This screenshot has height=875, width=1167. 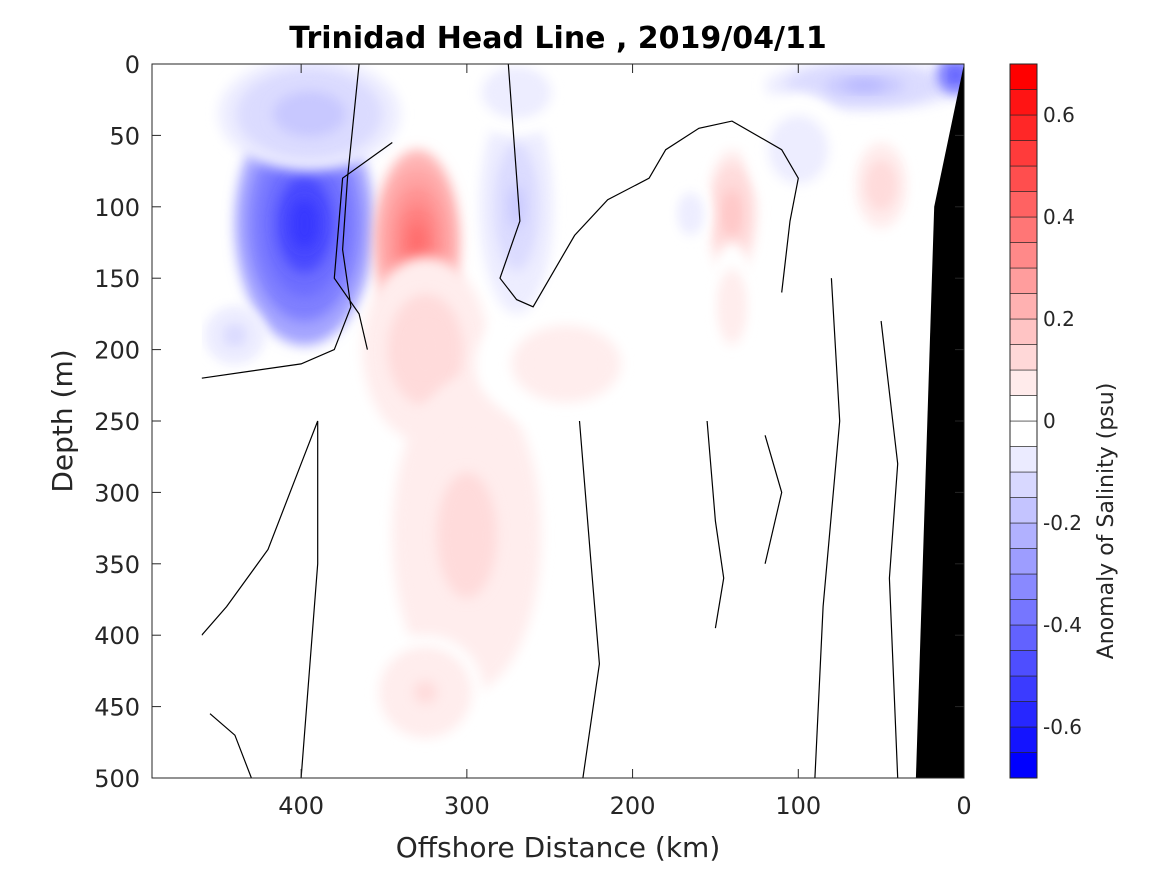 I want to click on colorbar: -0.6 -0.4 -0.2 0 0.2 0.4 0.6, so click(x=1045, y=421).